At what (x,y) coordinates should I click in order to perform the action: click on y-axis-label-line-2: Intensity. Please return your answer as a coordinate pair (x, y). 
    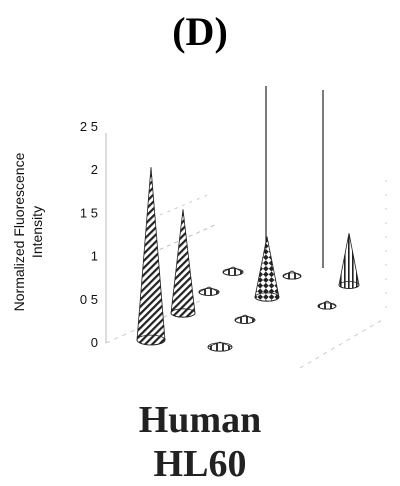
    Looking at the image, I should click on (37, 232).